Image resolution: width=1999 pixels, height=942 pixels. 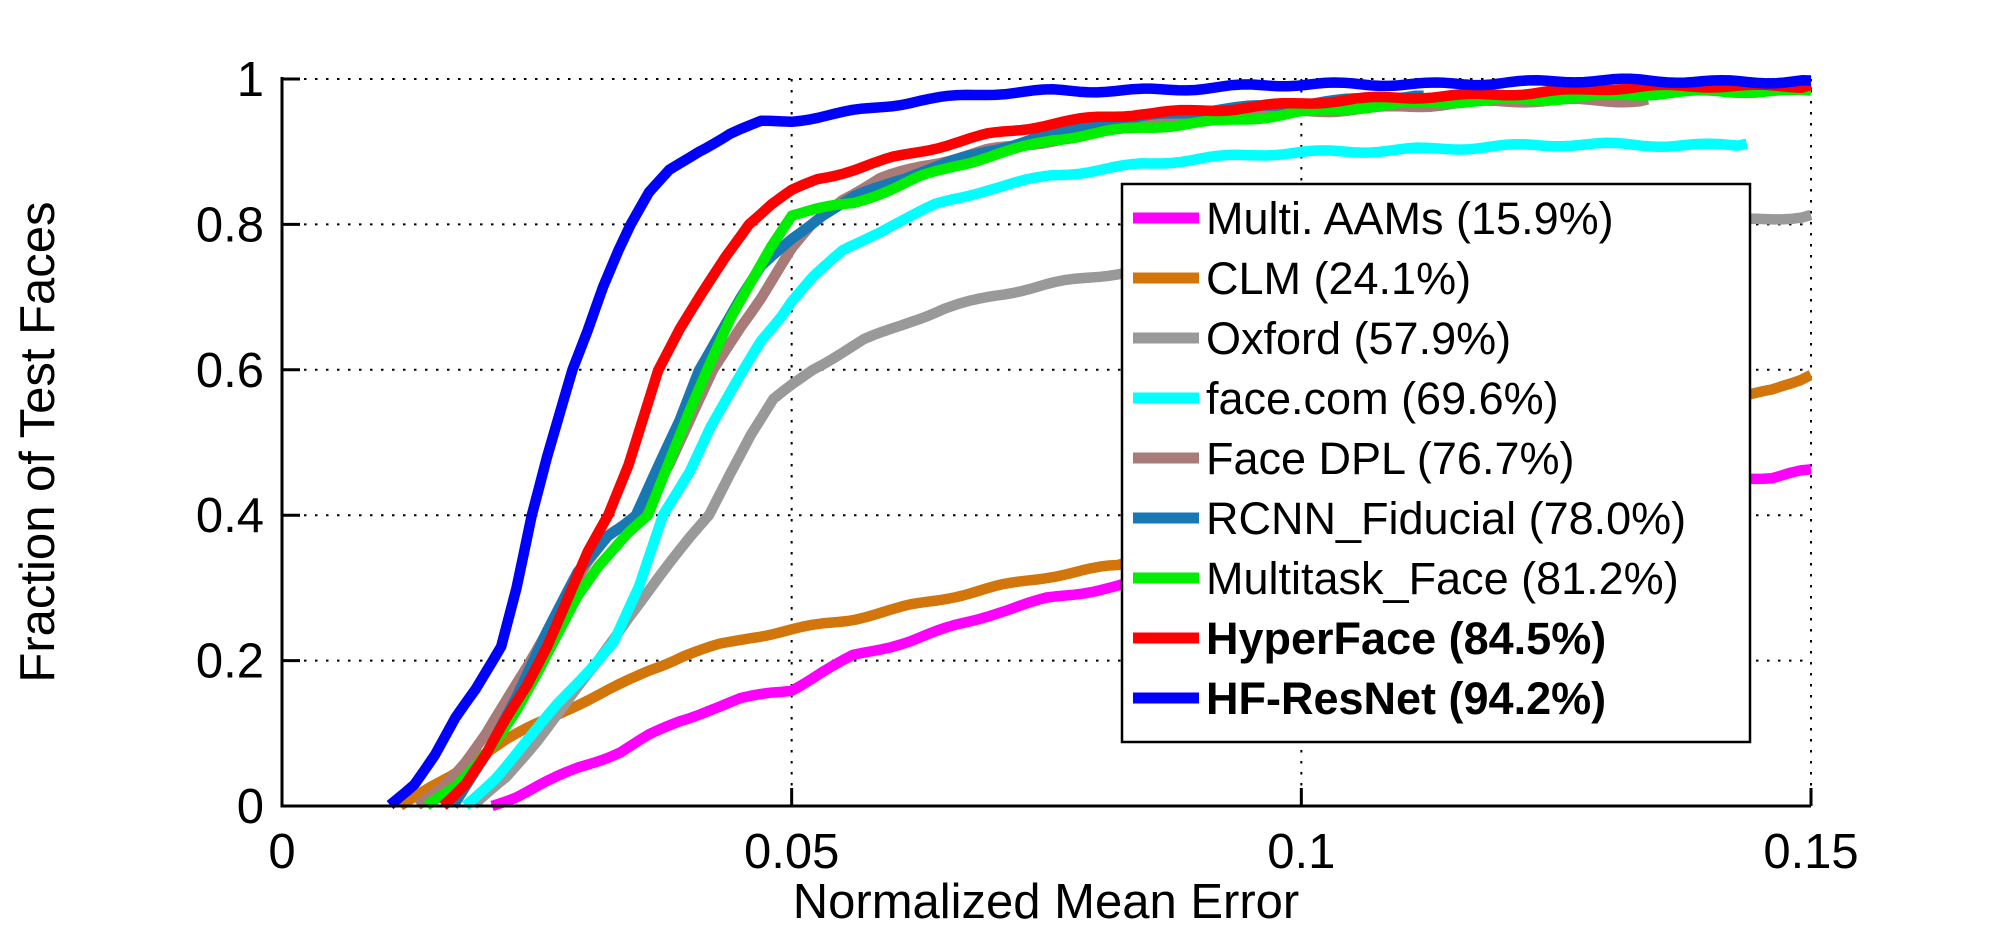 What do you see at coordinates (1301, 852) in the screenshot?
I see `x-tick-label-0.1: 0.1` at bounding box center [1301, 852].